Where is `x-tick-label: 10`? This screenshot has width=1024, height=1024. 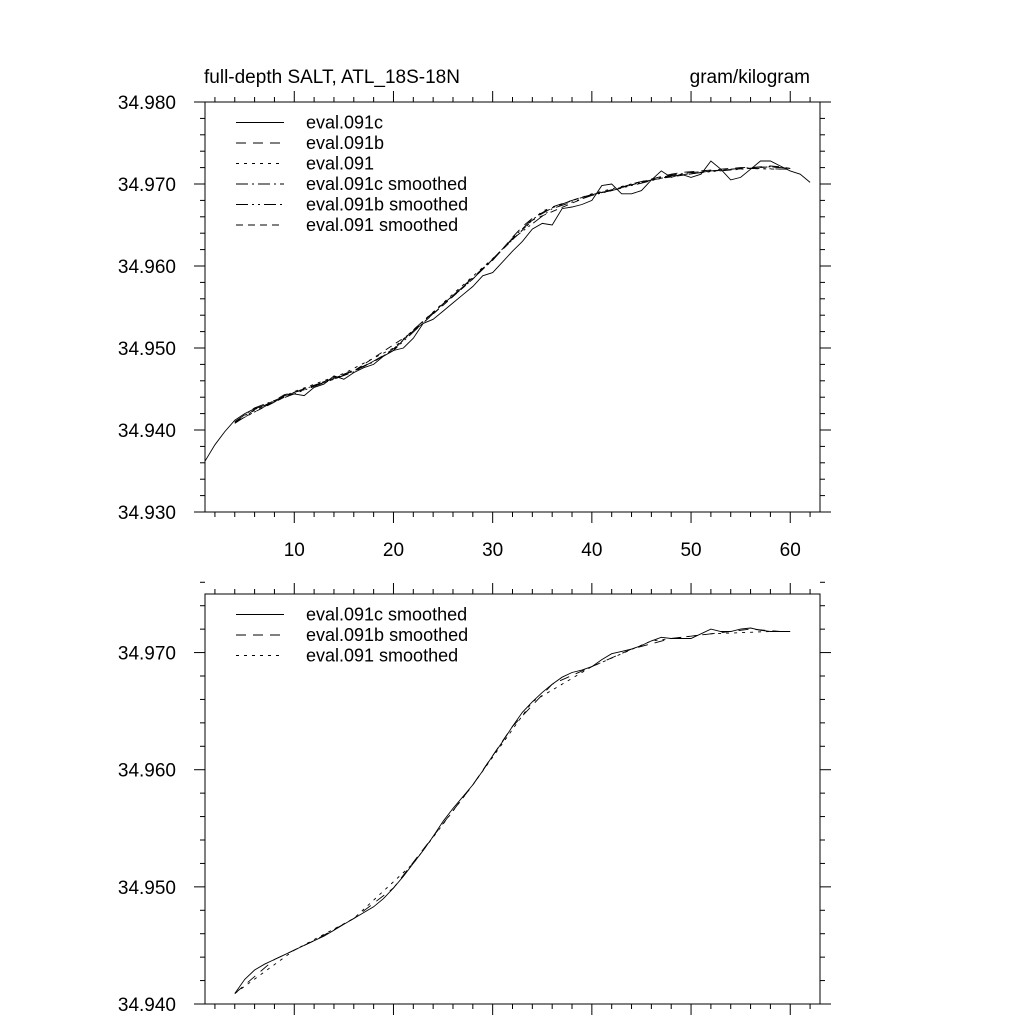
x-tick-label: 10 is located at coordinates (294, 550).